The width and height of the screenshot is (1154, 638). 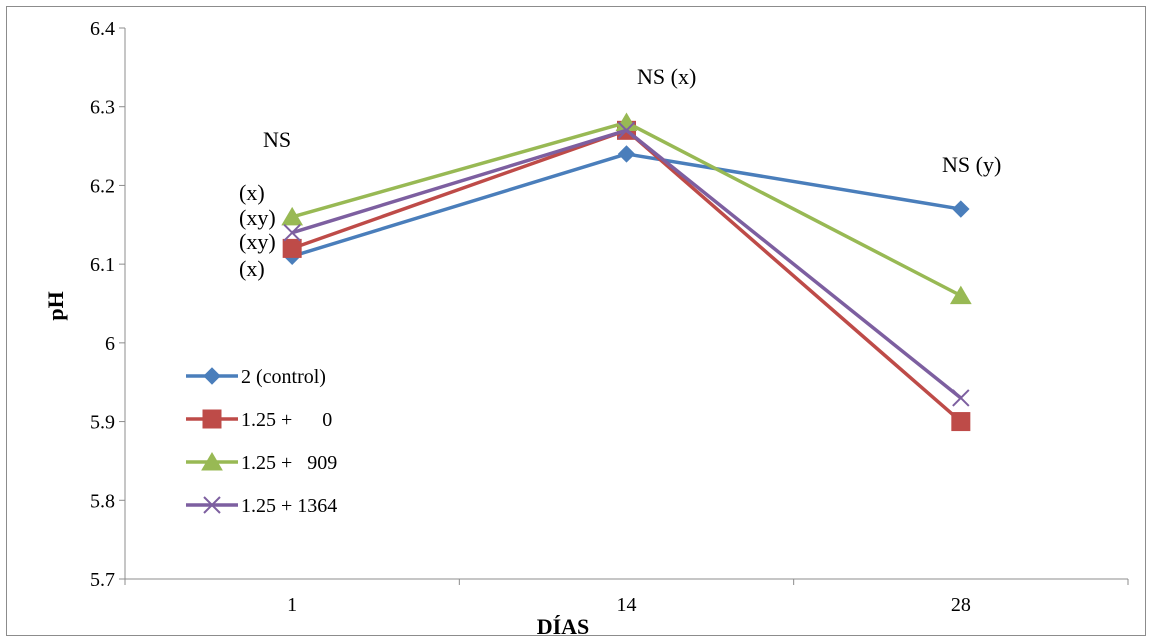 I want to click on x-axis: 1 14 28, so click(x=626, y=597).